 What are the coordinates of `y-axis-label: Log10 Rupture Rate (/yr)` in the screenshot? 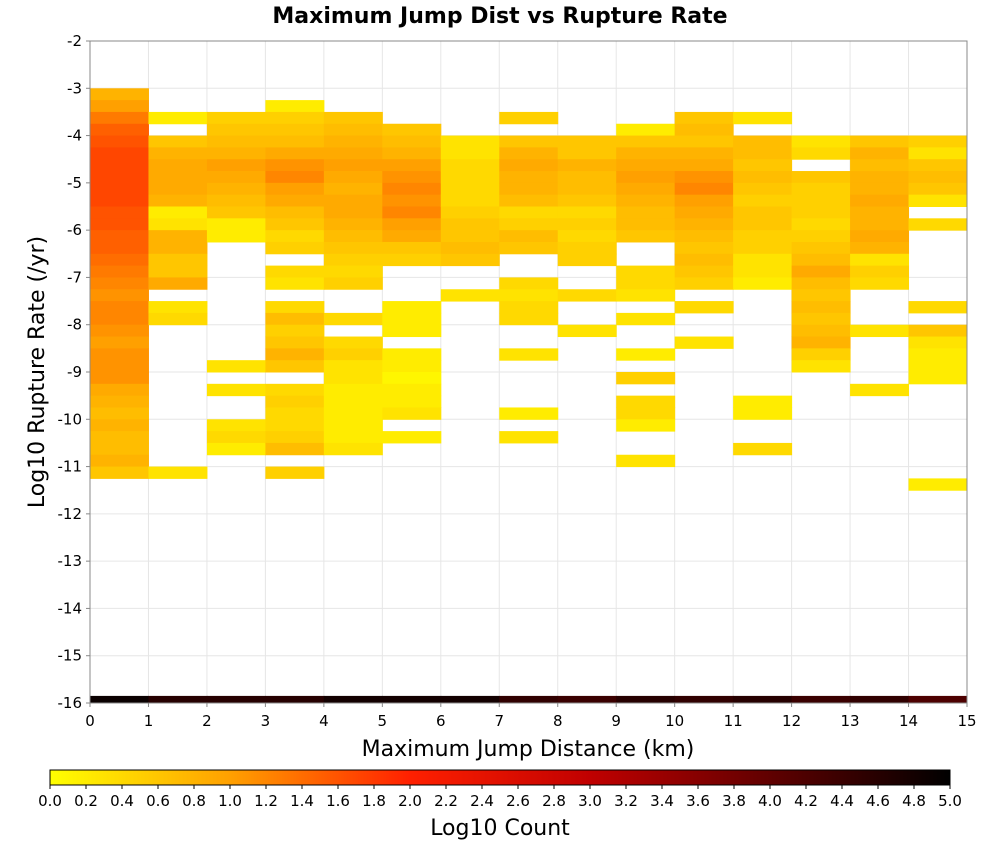 It's located at (37, 372).